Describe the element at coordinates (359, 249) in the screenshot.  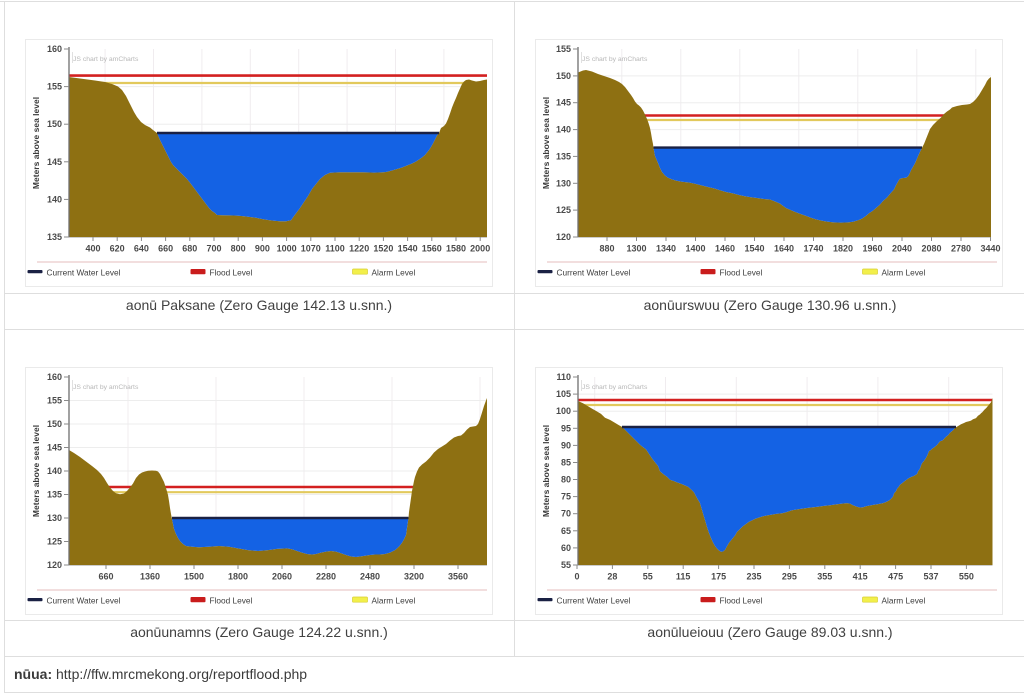
I see `svg-text: 1220` at that location.